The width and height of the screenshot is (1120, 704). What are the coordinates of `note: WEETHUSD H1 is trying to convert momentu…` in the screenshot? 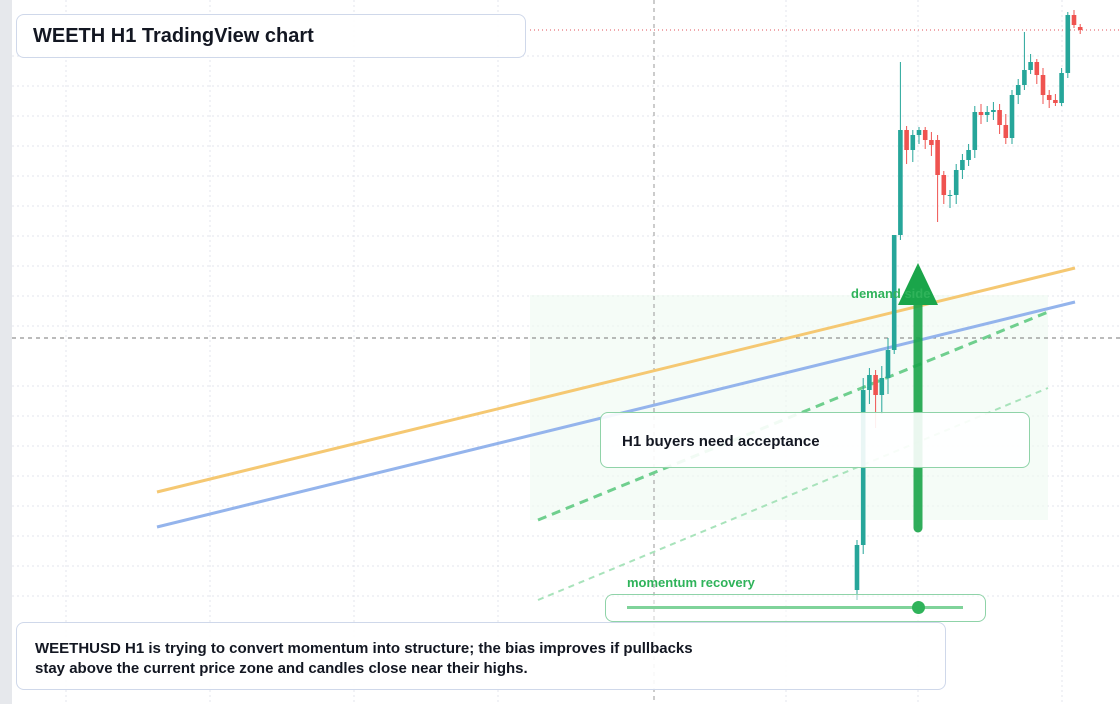 It's located at (481, 656).